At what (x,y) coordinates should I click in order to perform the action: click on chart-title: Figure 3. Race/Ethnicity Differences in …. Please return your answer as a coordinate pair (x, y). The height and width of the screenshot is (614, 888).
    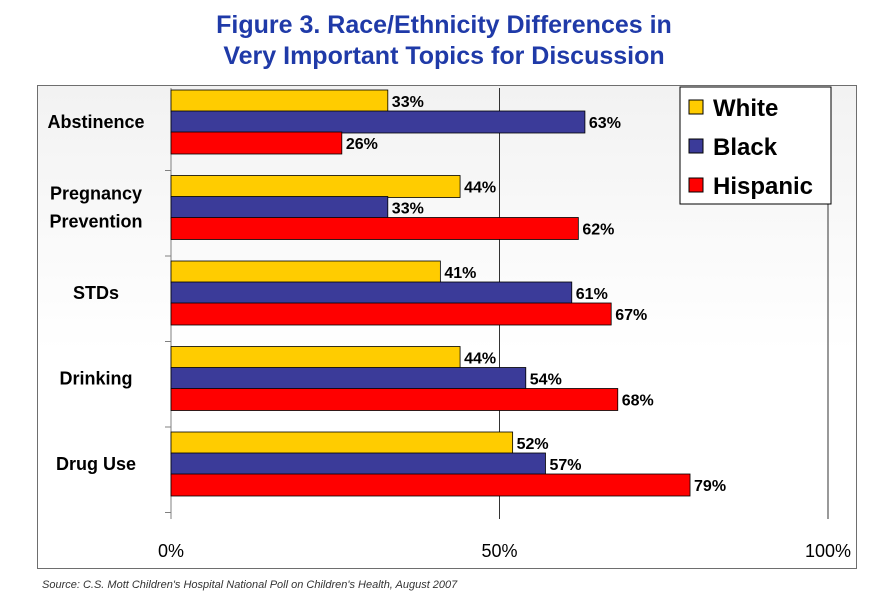
    Looking at the image, I should click on (444, 41).